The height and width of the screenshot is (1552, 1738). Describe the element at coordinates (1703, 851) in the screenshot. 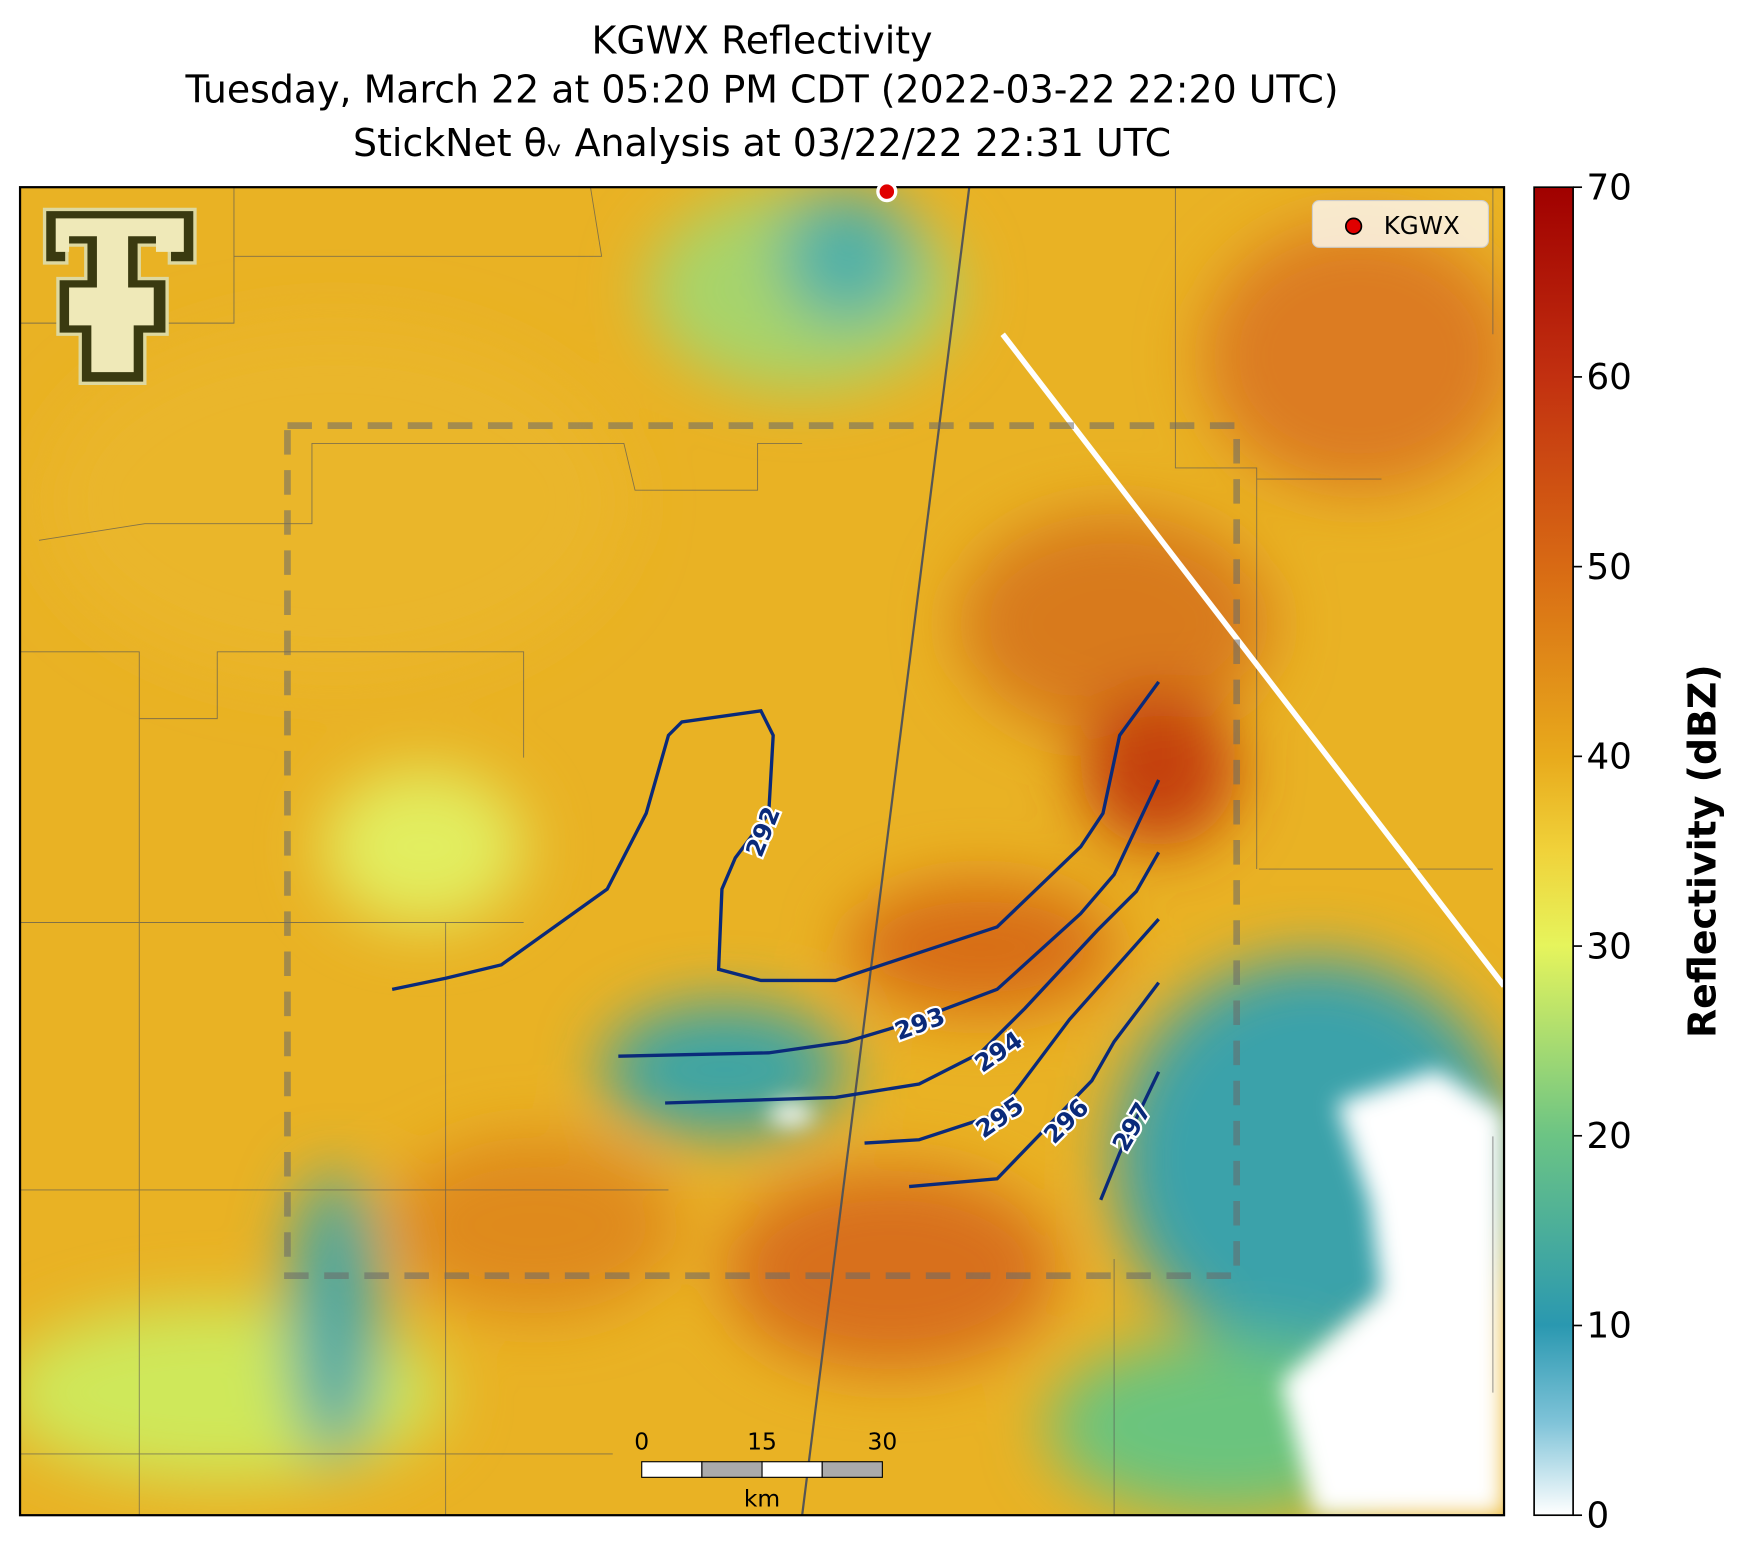

I see `colorbar-label: Reflectivity (dBZ)` at that location.